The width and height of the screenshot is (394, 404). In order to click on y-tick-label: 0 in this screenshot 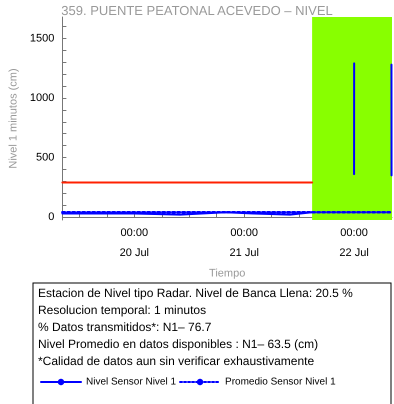, I will do `click(51, 217)`.